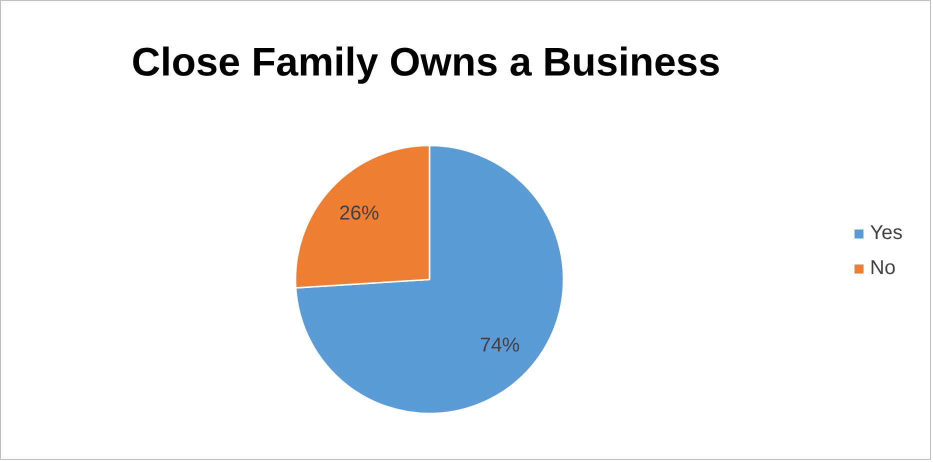 This screenshot has height=462, width=933. Describe the element at coordinates (426, 62) in the screenshot. I see `chart-title: Close Family Owns a Business` at that location.